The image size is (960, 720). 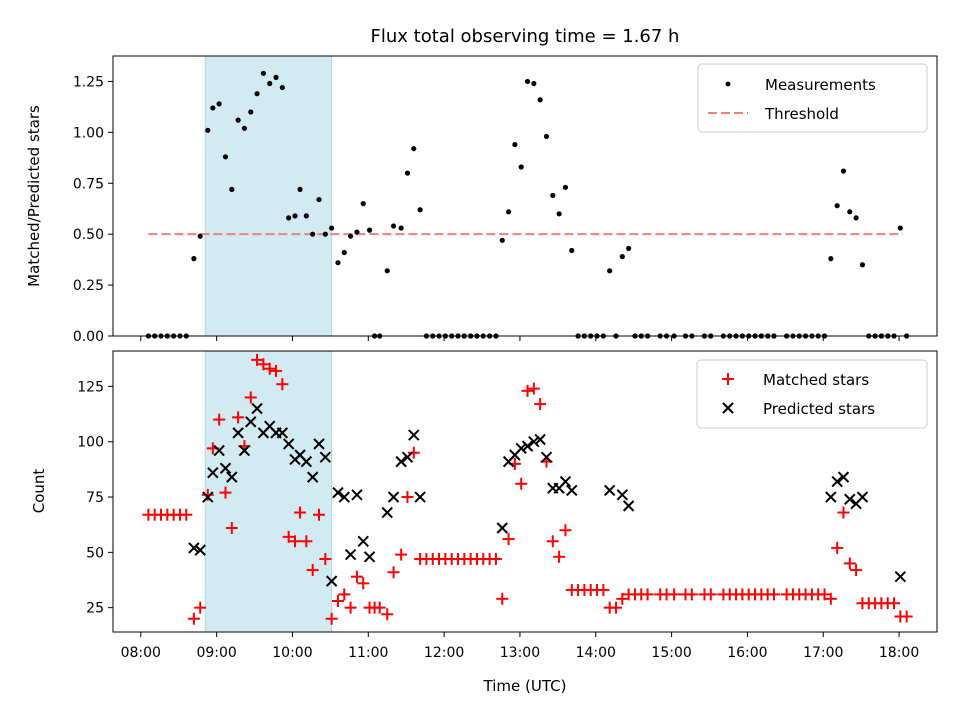 What do you see at coordinates (728, 408) in the screenshot?
I see `legend-marker-predicted` at bounding box center [728, 408].